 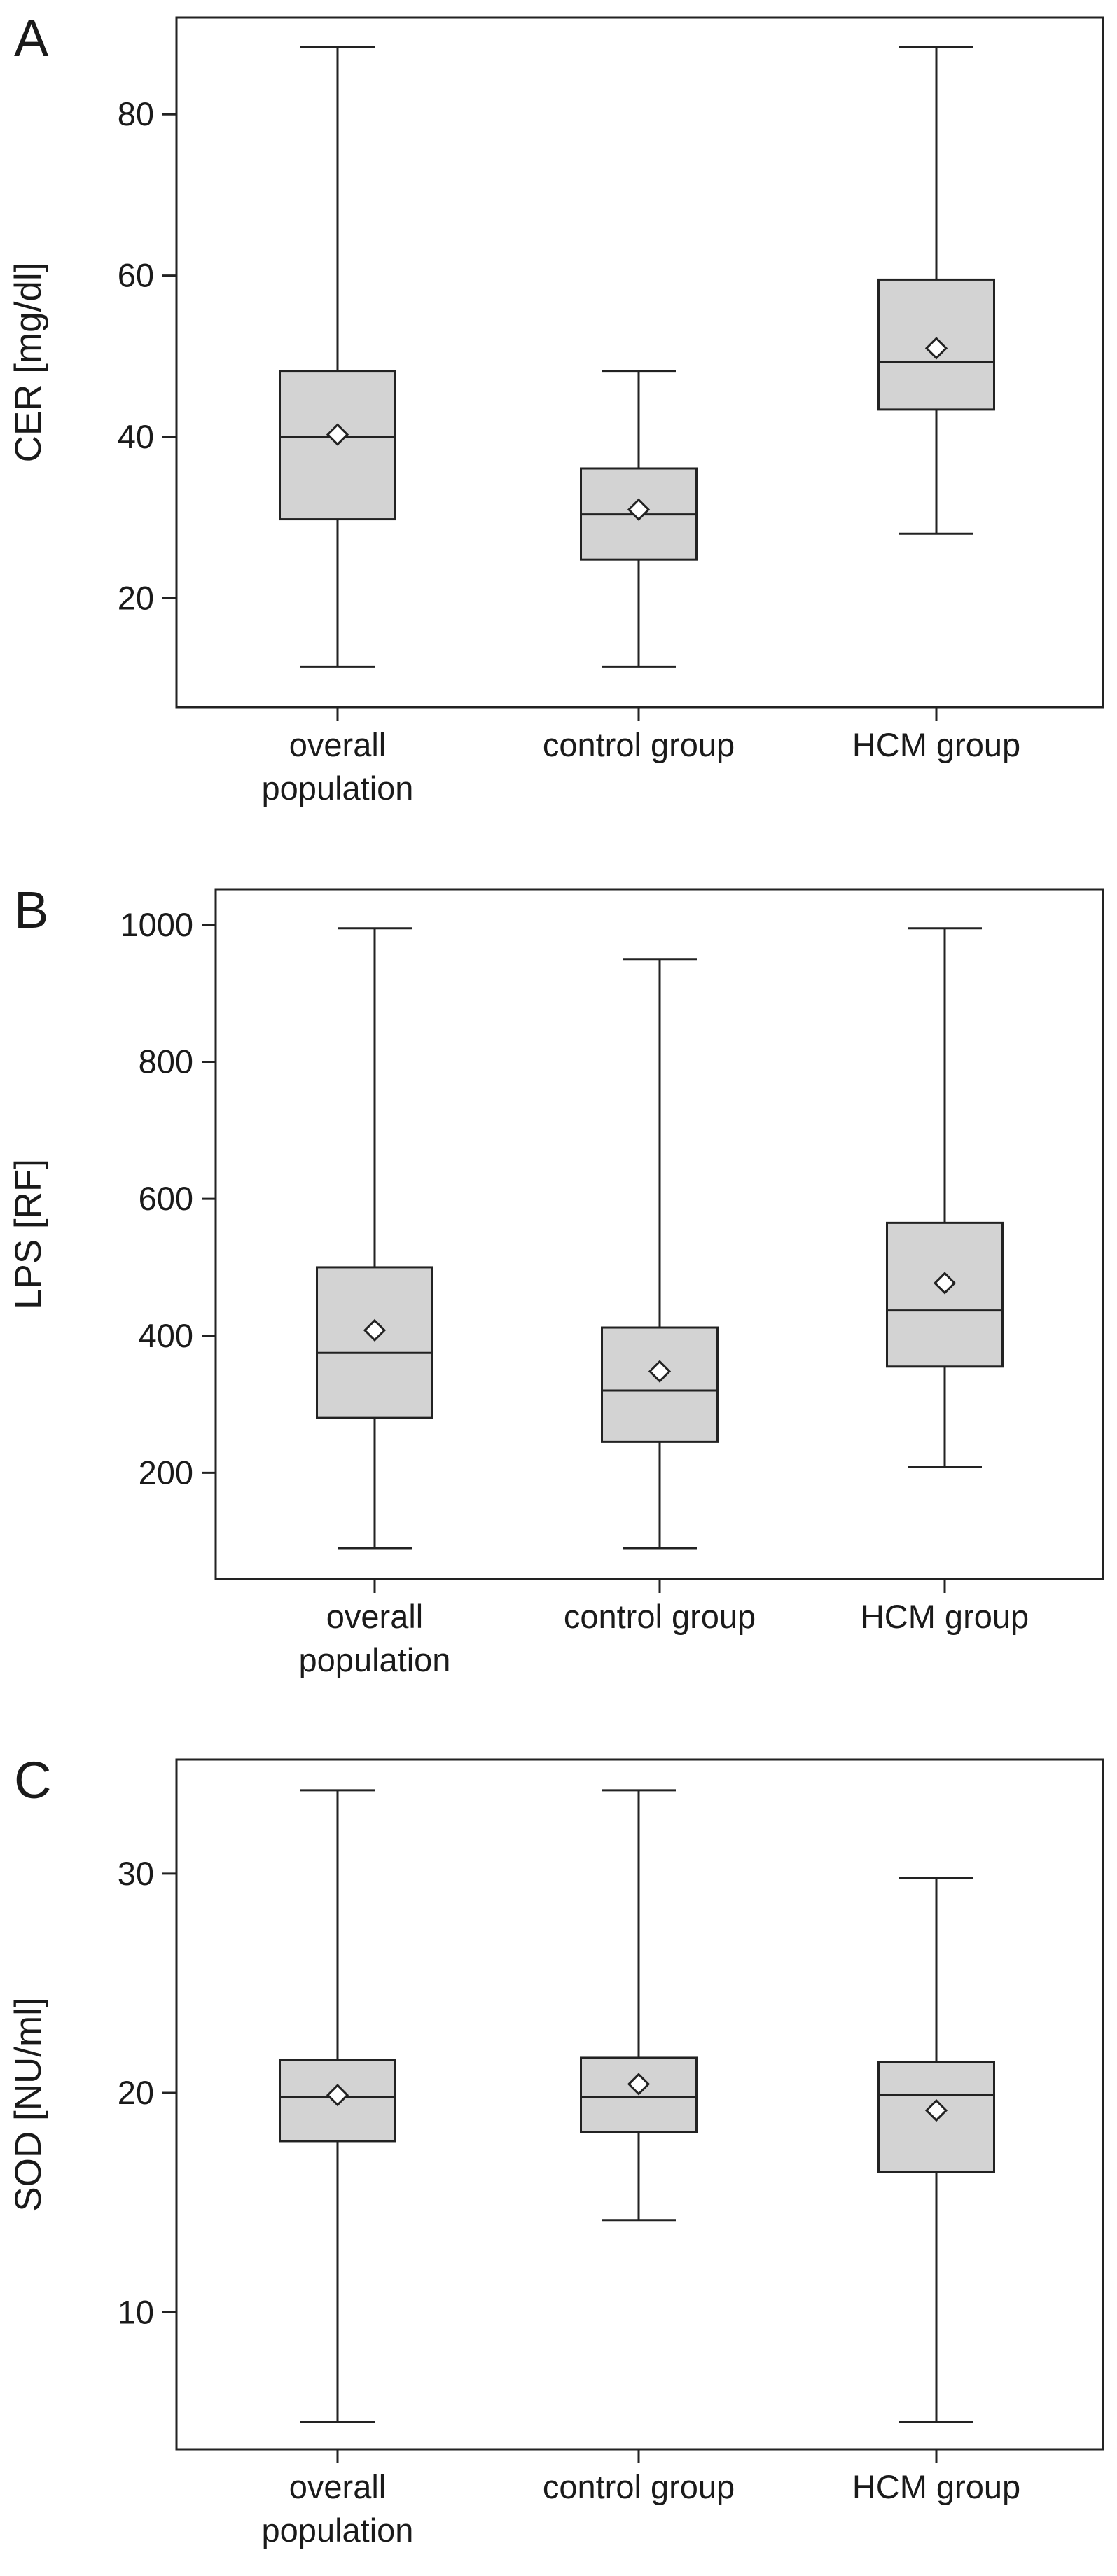 I want to click on y-tick-label: 30, so click(x=136, y=1873).